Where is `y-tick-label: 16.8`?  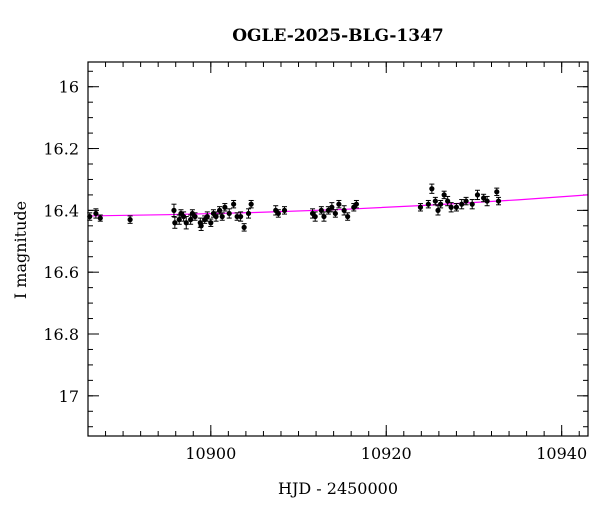
y-tick-label: 16.8 is located at coordinates (61, 334).